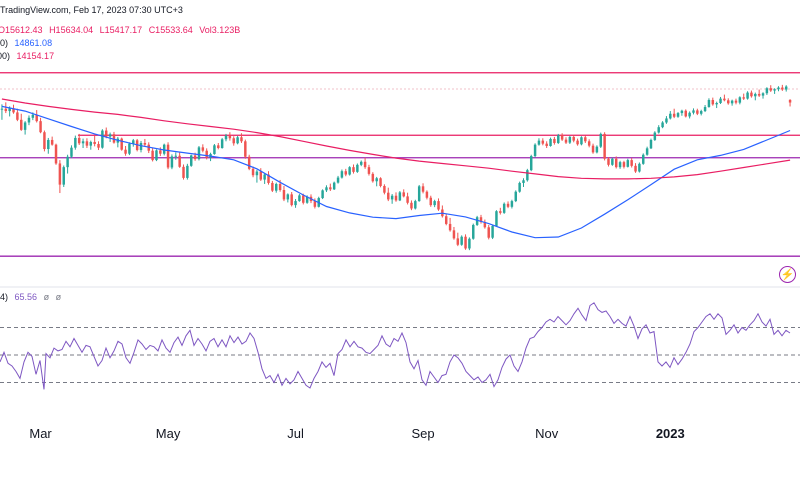 The height and width of the screenshot is (477, 800). I want to click on x-tick-label: Mar, so click(40, 433).